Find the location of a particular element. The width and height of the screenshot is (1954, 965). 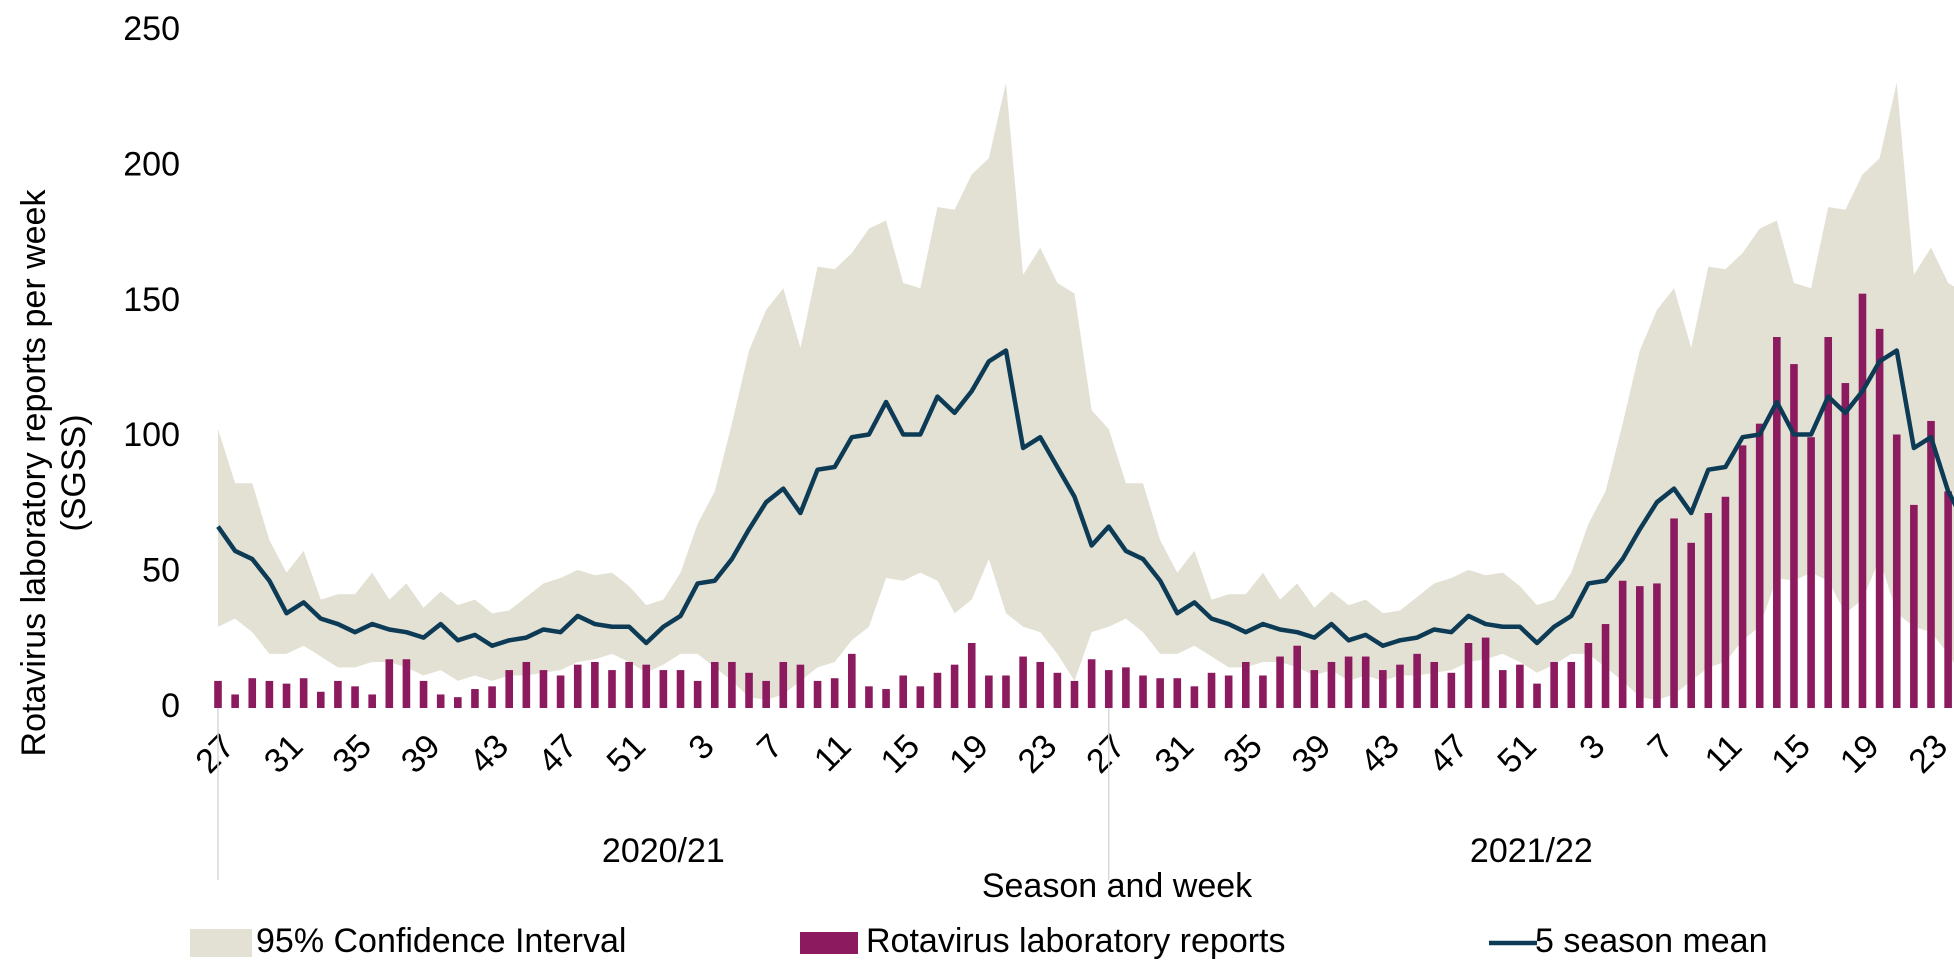

legend-label: Rotavirus laboratory reports is located at coordinates (1076, 941).